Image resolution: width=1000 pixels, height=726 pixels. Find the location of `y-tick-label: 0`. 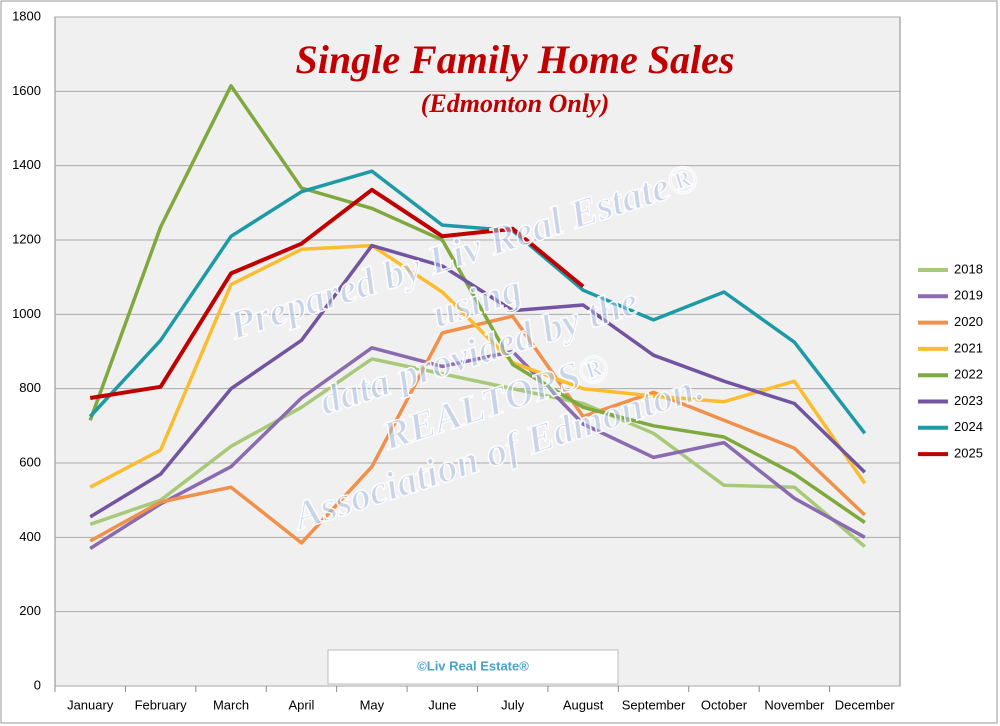

y-tick-label: 0 is located at coordinates (37, 684).